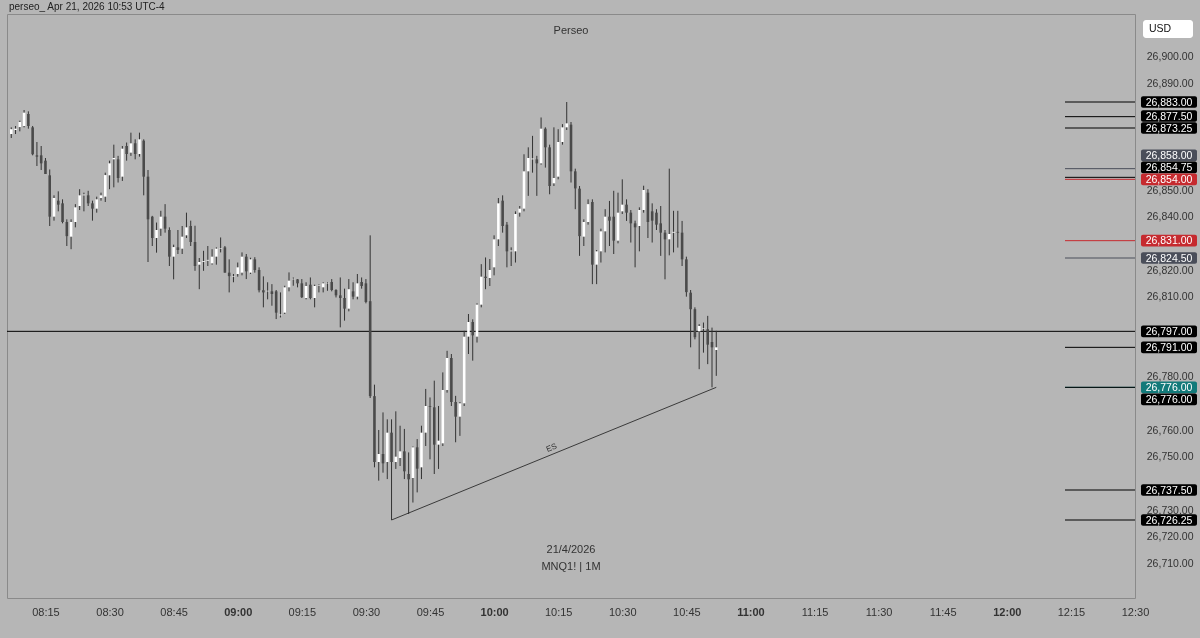 The width and height of the screenshot is (1200, 638). What do you see at coordinates (1169, 101) in the screenshot?
I see `ref-line-label: 26,883.00` at bounding box center [1169, 101].